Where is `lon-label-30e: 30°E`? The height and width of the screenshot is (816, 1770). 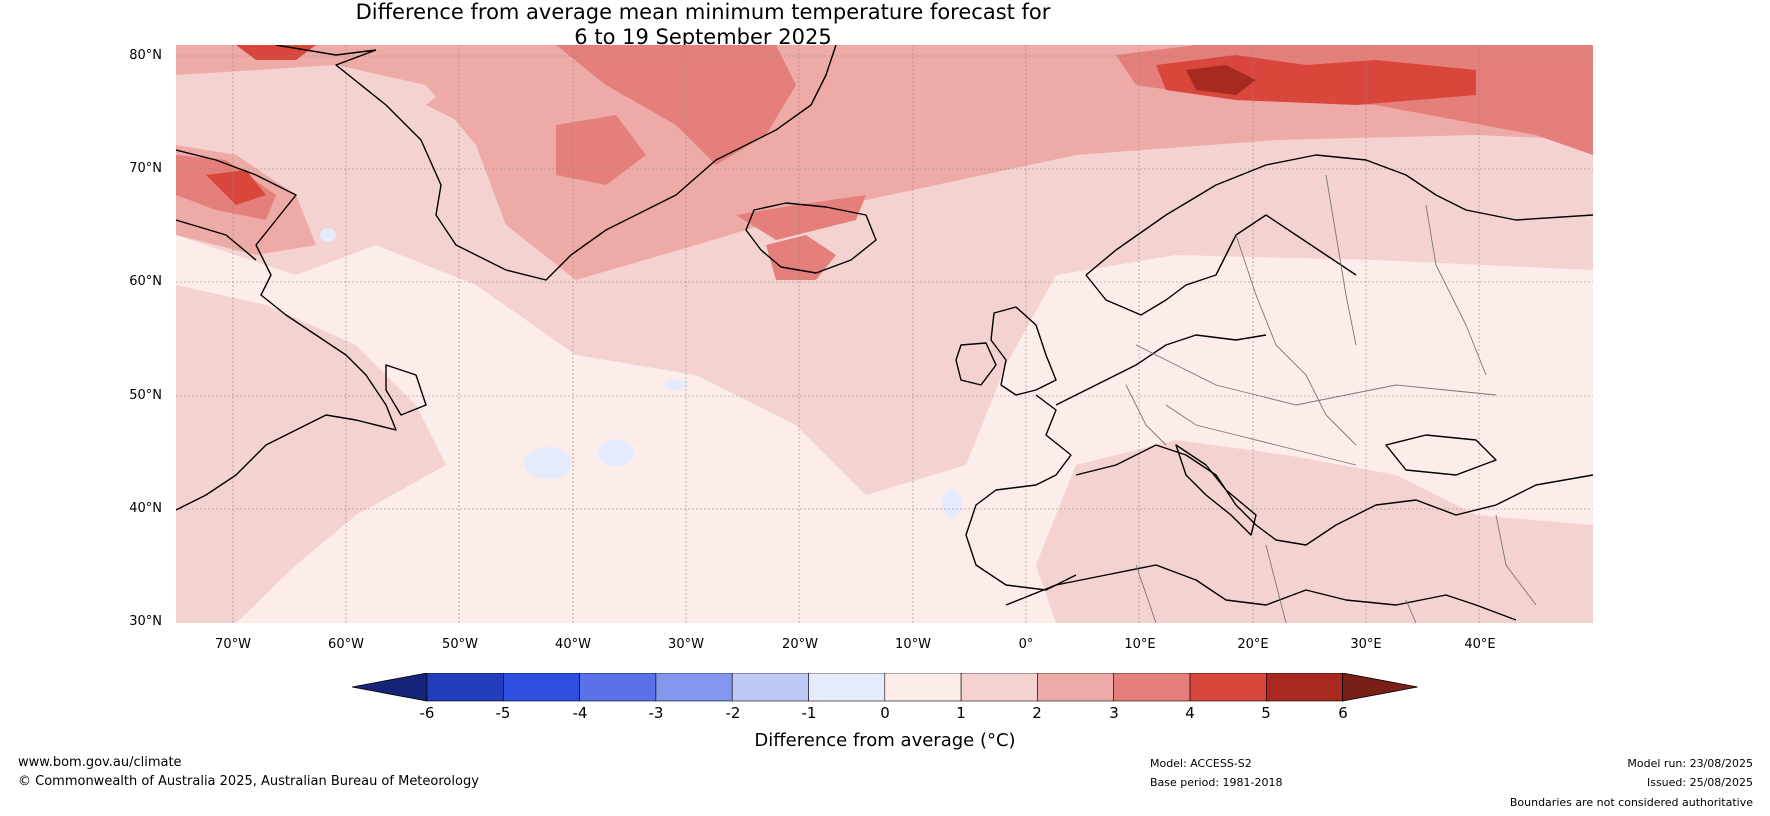 lon-label-30e: 30°E is located at coordinates (1366, 644).